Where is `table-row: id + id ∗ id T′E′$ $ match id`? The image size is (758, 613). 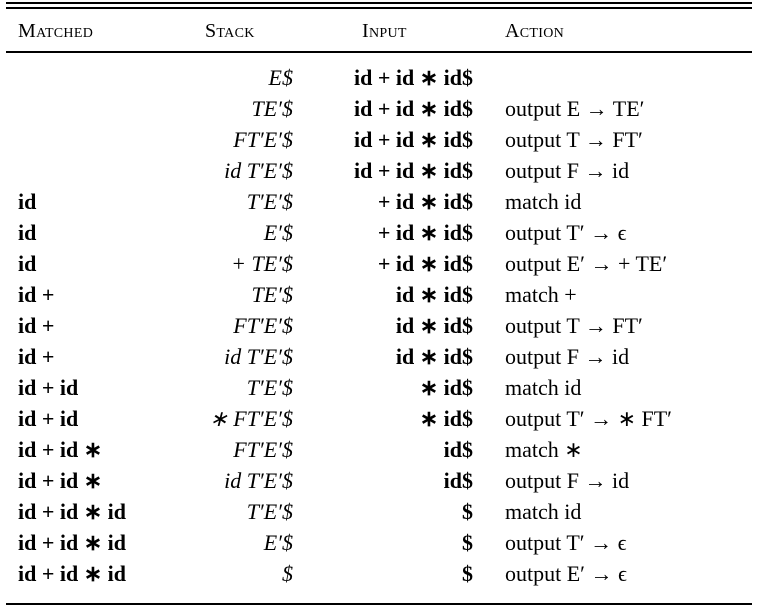 table-row: id + id ∗ id T′E′$ $ match id is located at coordinates (379, 511).